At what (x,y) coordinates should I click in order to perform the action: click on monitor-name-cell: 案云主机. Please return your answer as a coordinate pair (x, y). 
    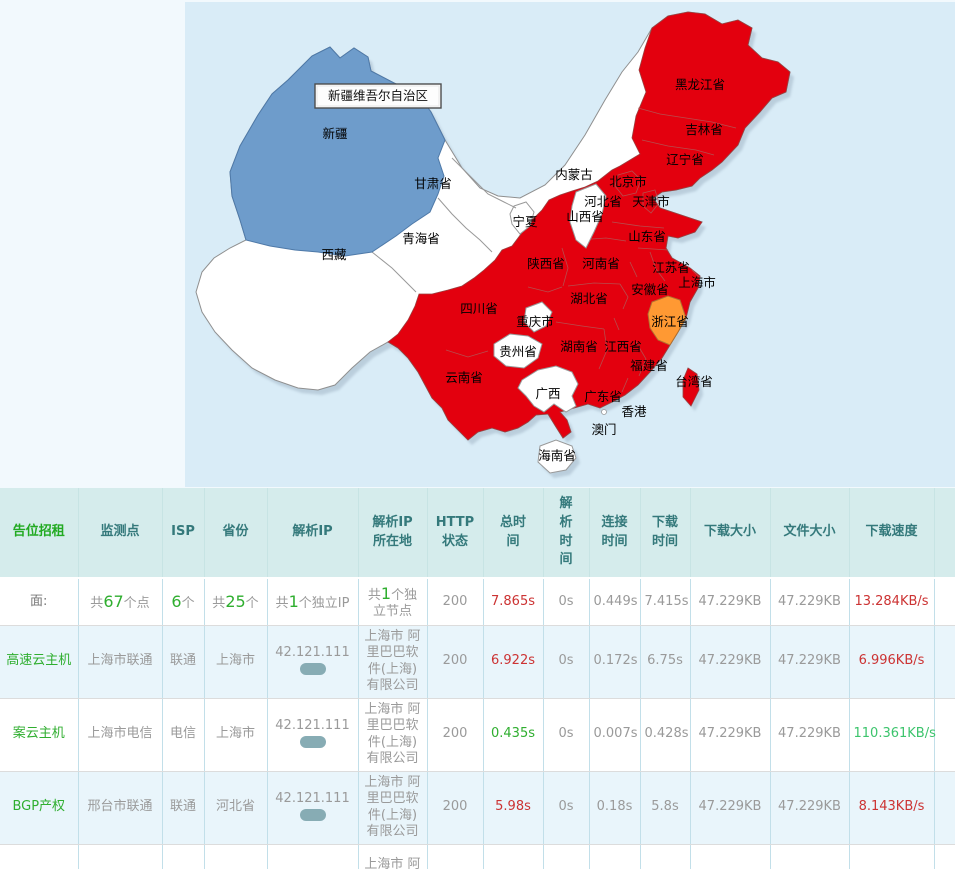
    Looking at the image, I should click on (39, 735).